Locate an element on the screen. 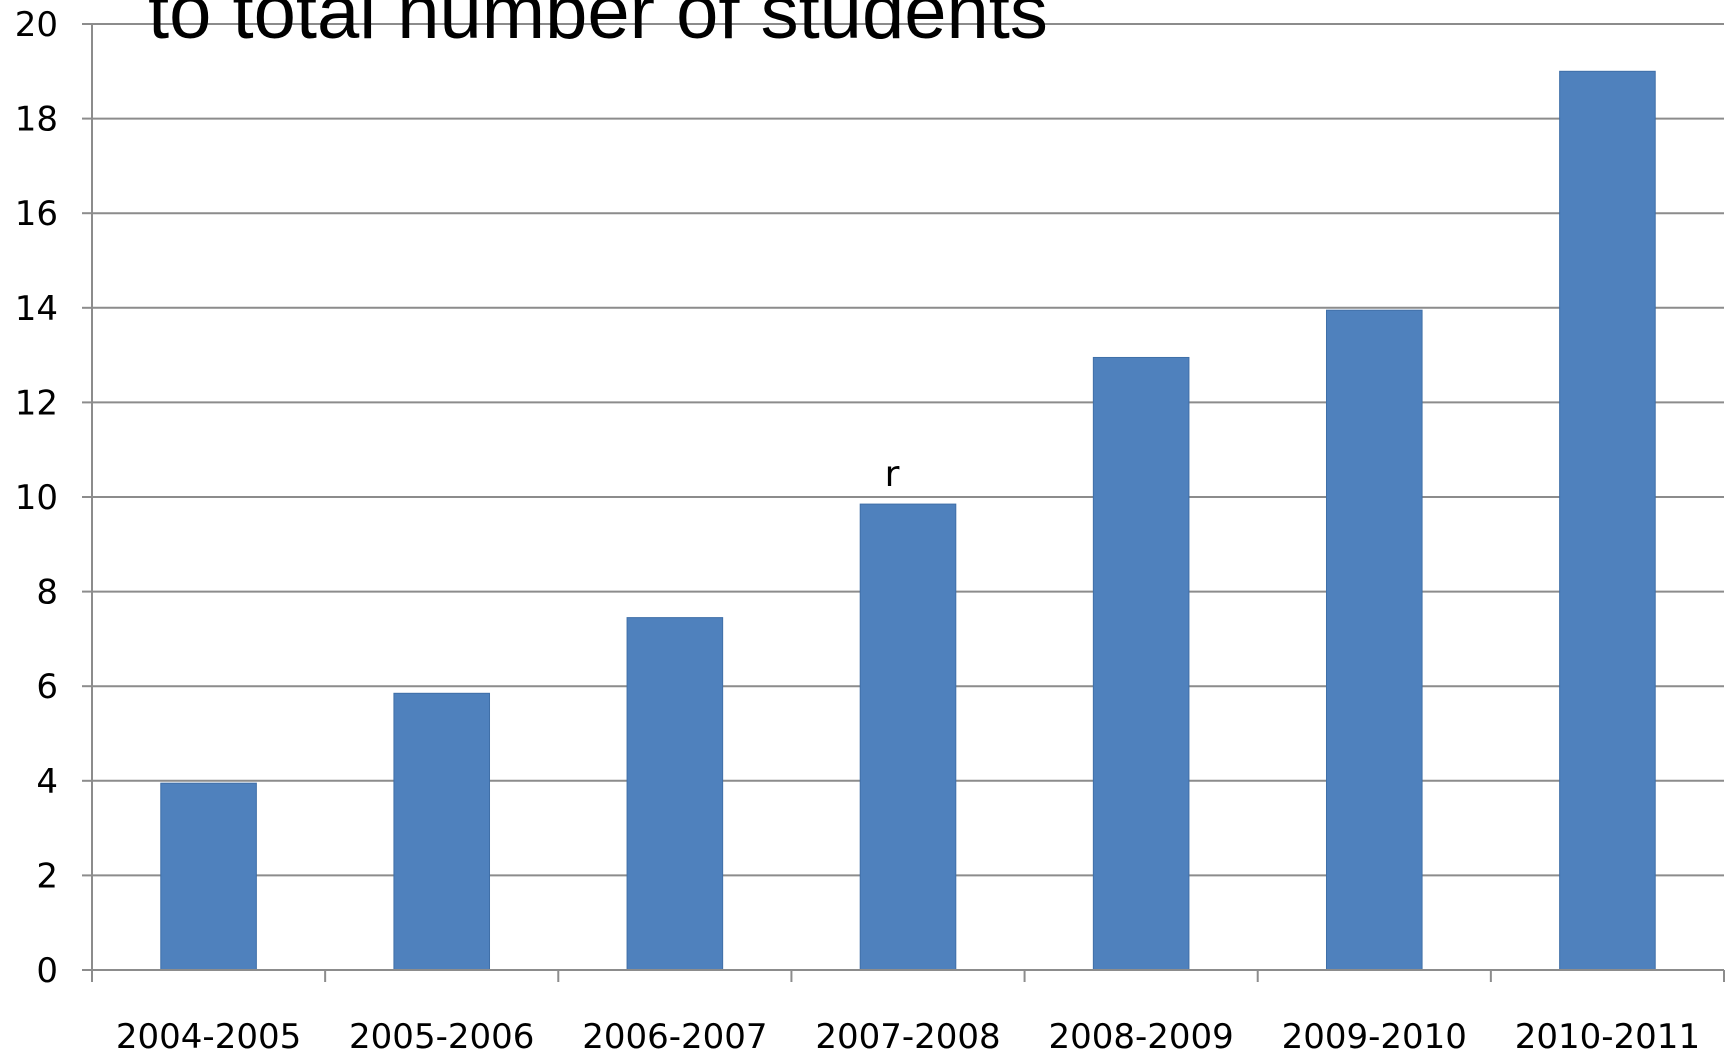 The width and height of the screenshot is (1727, 1055). bar-annotation: r is located at coordinates (892, 474).